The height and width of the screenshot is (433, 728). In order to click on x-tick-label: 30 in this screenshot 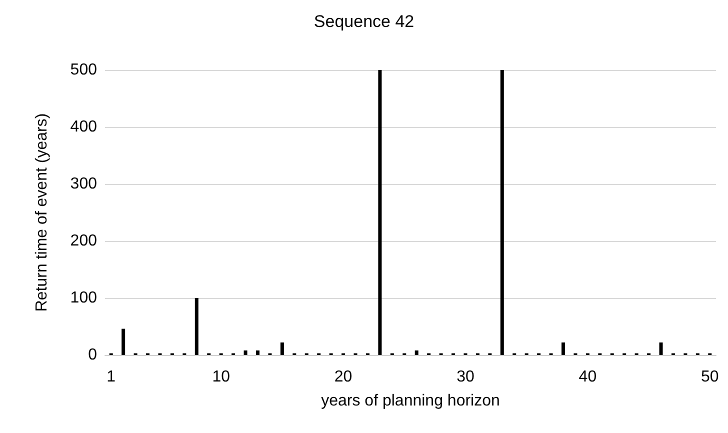, I will do `click(465, 377)`.